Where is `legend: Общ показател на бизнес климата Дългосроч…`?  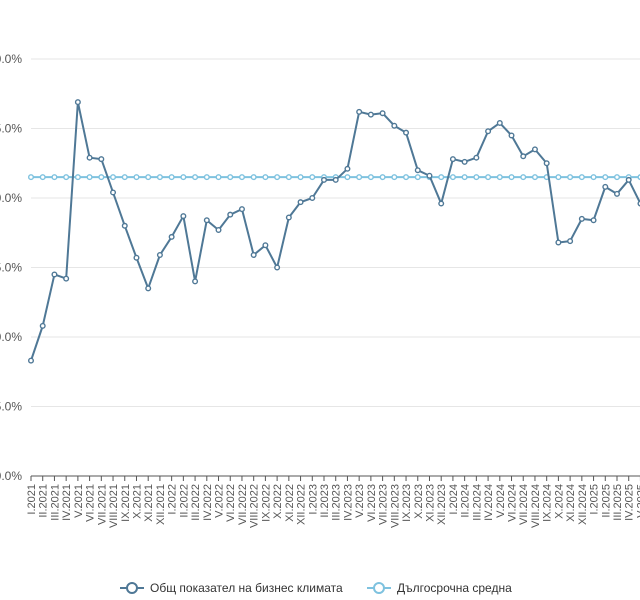 legend: Общ показател на бизнес климата Дългосроч… is located at coordinates (316, 588).